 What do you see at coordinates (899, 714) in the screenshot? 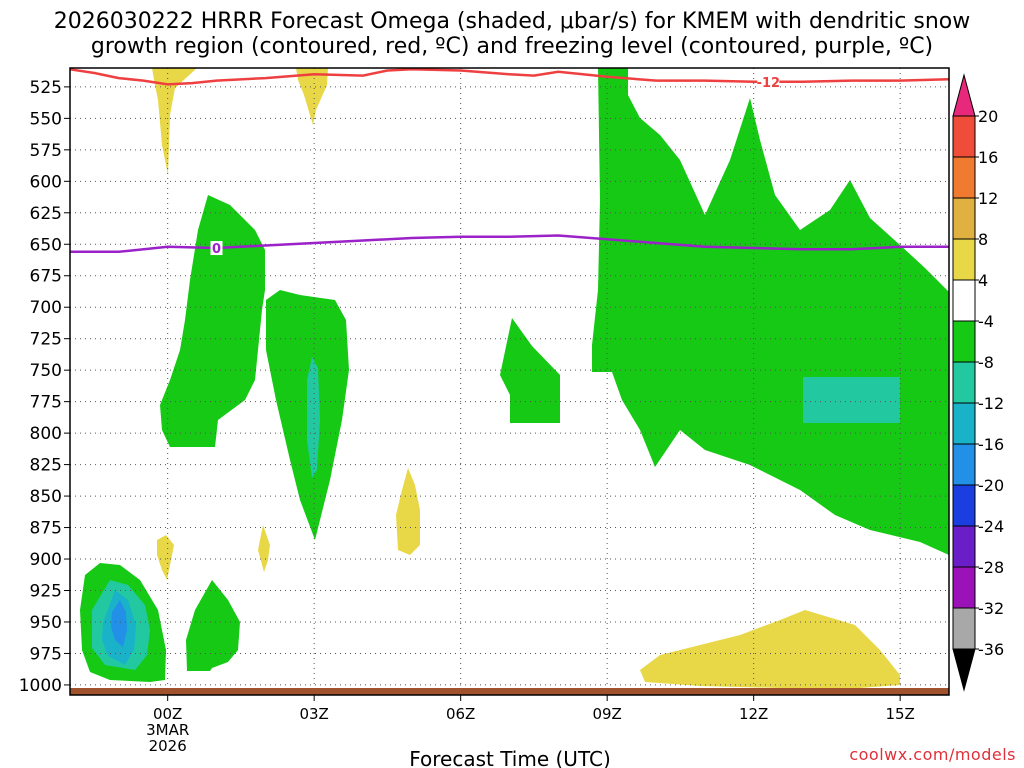
I see `x-tick-label: 15Z` at bounding box center [899, 714].